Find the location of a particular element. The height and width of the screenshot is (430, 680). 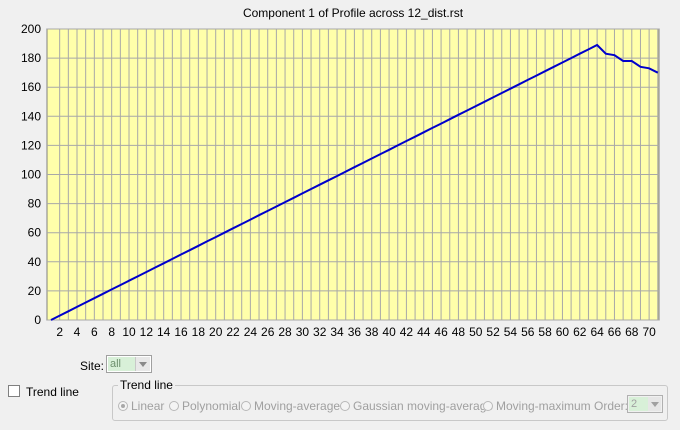

x-tick-label: 58 is located at coordinates (545, 332).